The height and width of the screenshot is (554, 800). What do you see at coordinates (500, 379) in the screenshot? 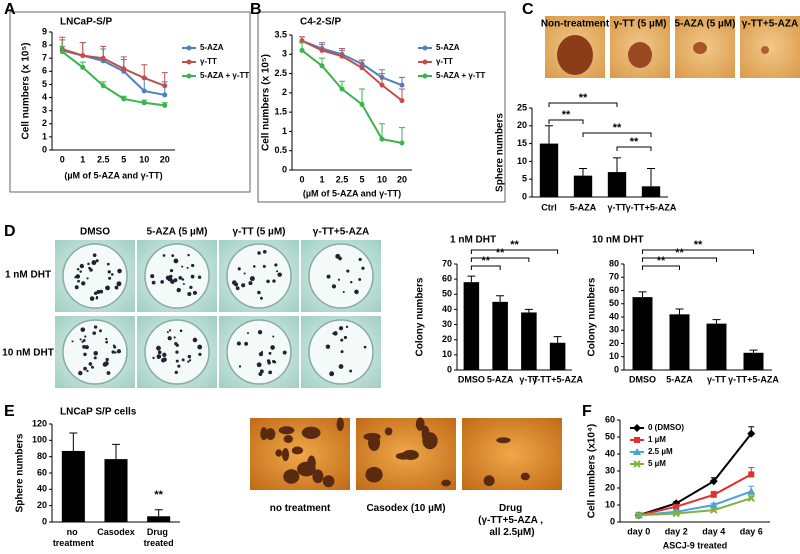
I see `x-tick-label: 5-AZA` at bounding box center [500, 379].